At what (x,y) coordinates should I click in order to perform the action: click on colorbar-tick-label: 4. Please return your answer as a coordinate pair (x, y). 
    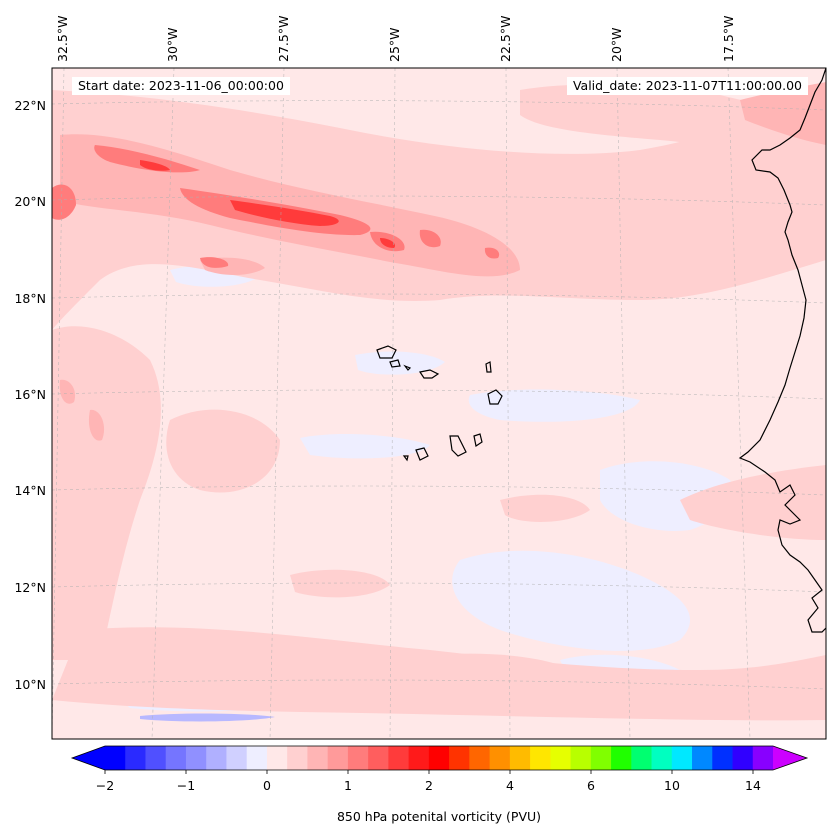
    Looking at the image, I should click on (510, 785).